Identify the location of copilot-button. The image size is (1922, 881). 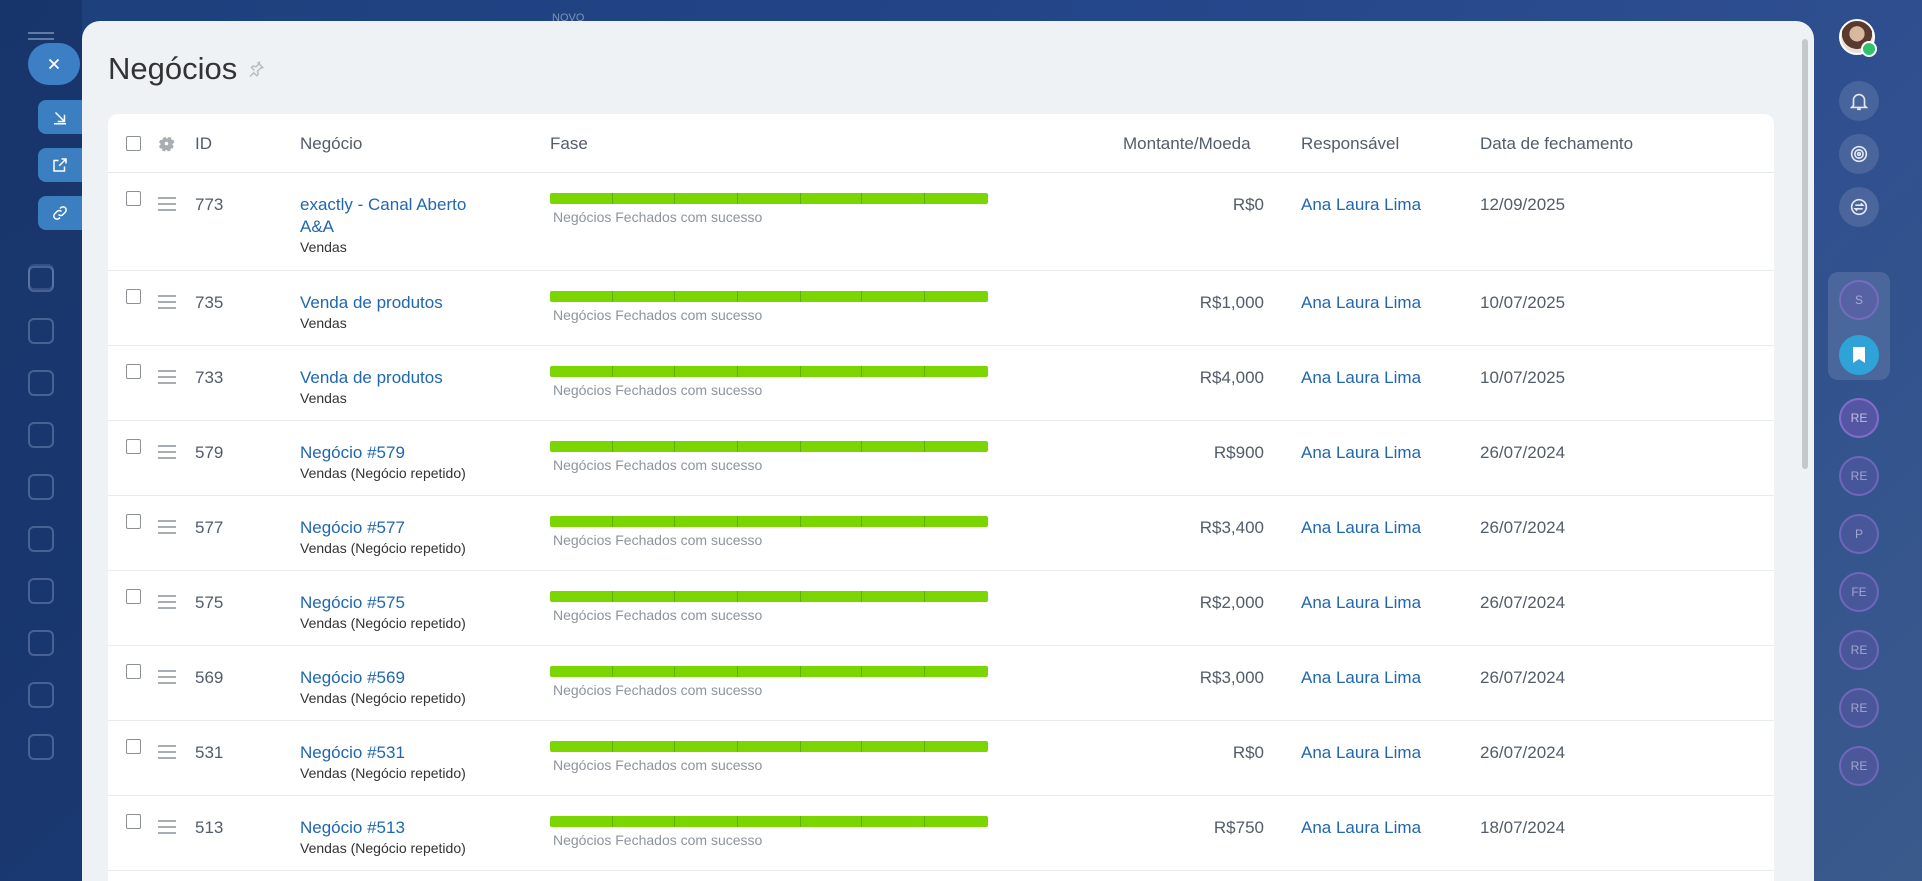
(1859, 154).